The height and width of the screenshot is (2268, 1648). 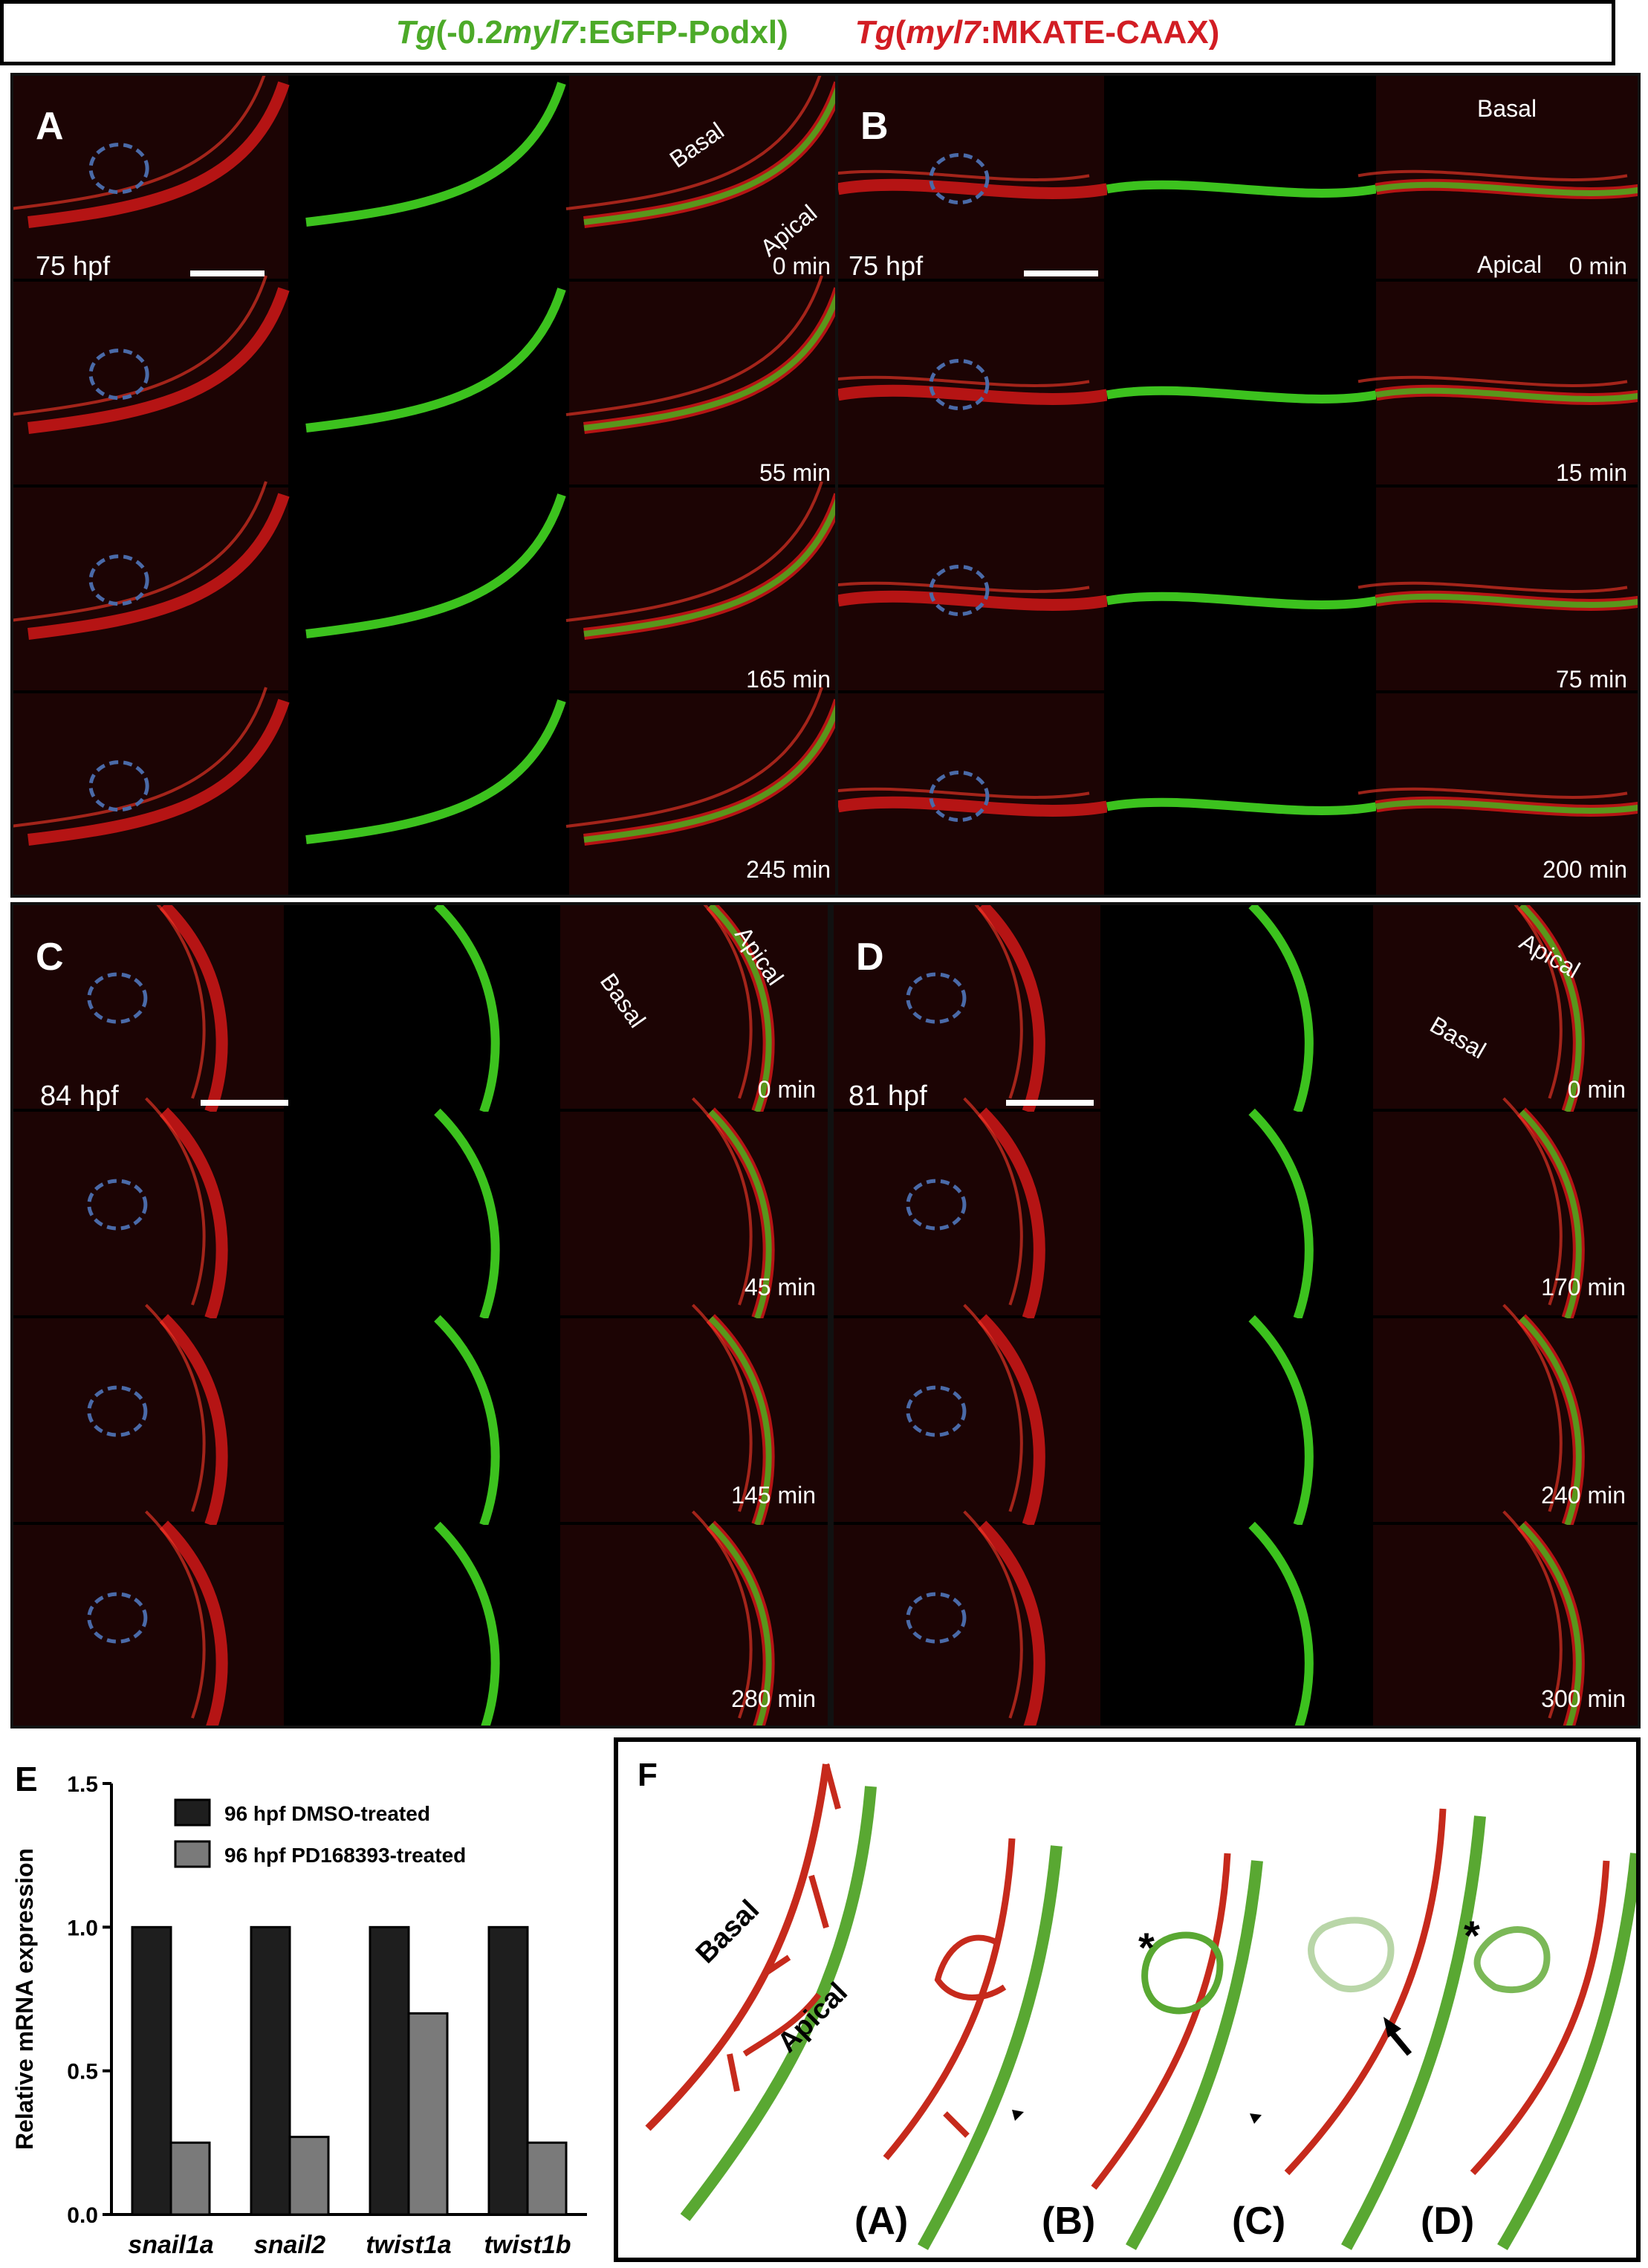 I want to click on legend-label: 96 hpf DMSO-treated, so click(x=327, y=1813).